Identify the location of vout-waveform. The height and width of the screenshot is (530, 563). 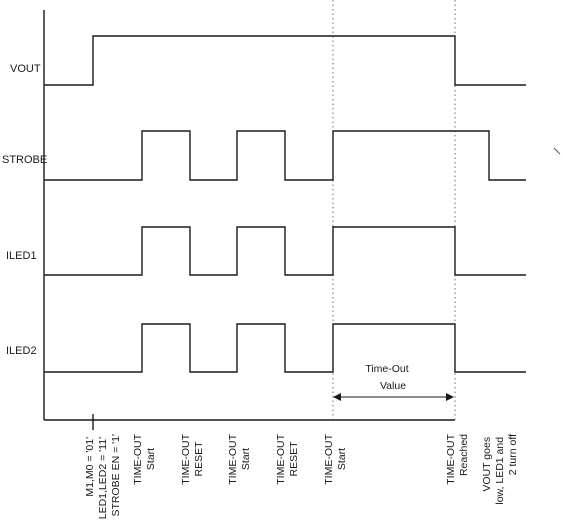
(285, 60).